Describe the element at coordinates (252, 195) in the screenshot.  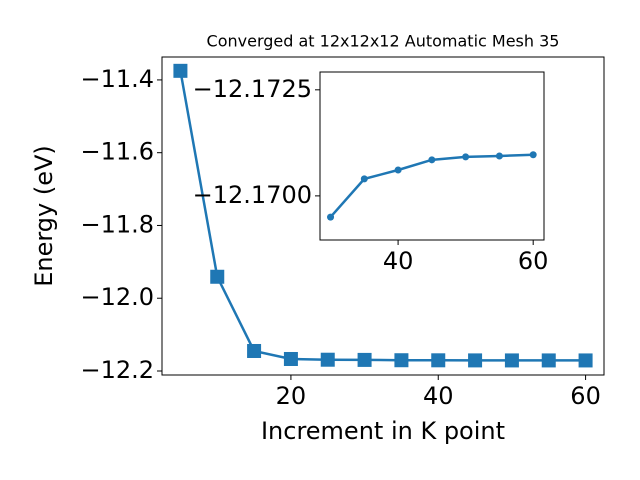
I see `y-tick-label: −12.1700` at that location.